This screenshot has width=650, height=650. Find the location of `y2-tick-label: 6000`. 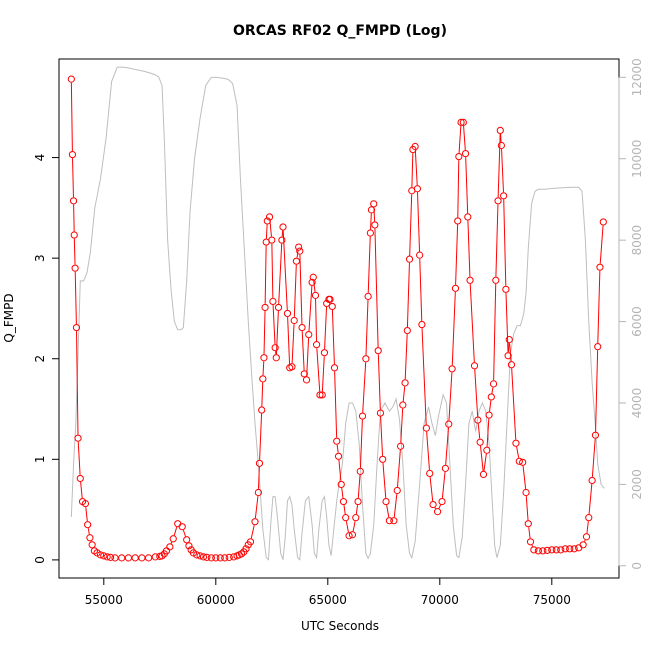

y2-tick-label: 6000 is located at coordinates (637, 321).